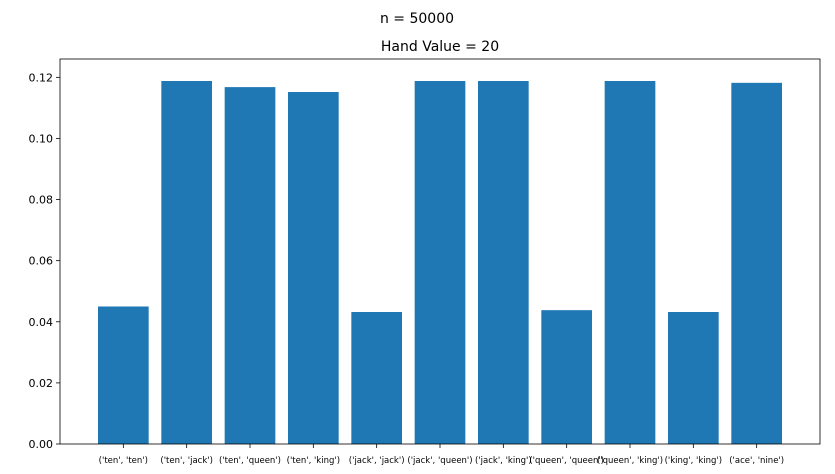  I want to click on x-tick-label-3: ('ten', 'king'), so click(313, 461).